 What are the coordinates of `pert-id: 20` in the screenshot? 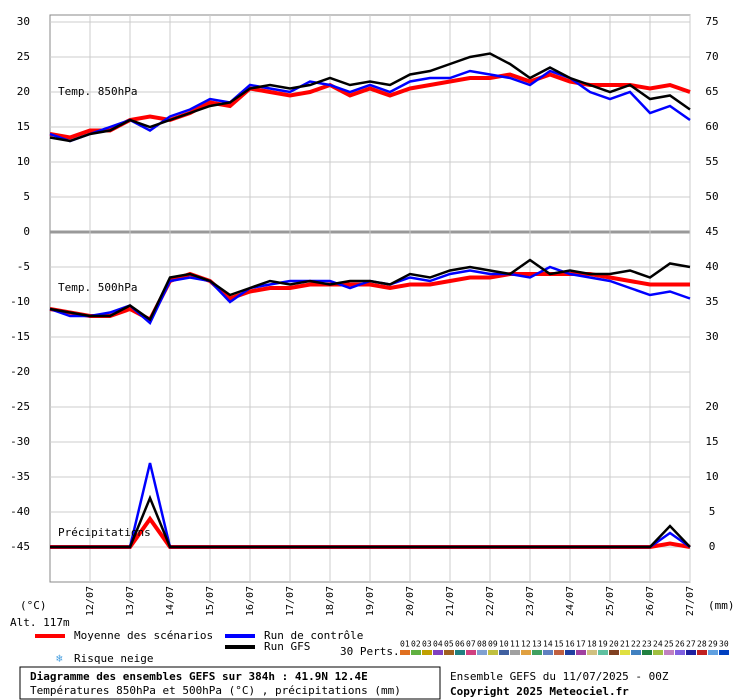 It's located at (614, 644).